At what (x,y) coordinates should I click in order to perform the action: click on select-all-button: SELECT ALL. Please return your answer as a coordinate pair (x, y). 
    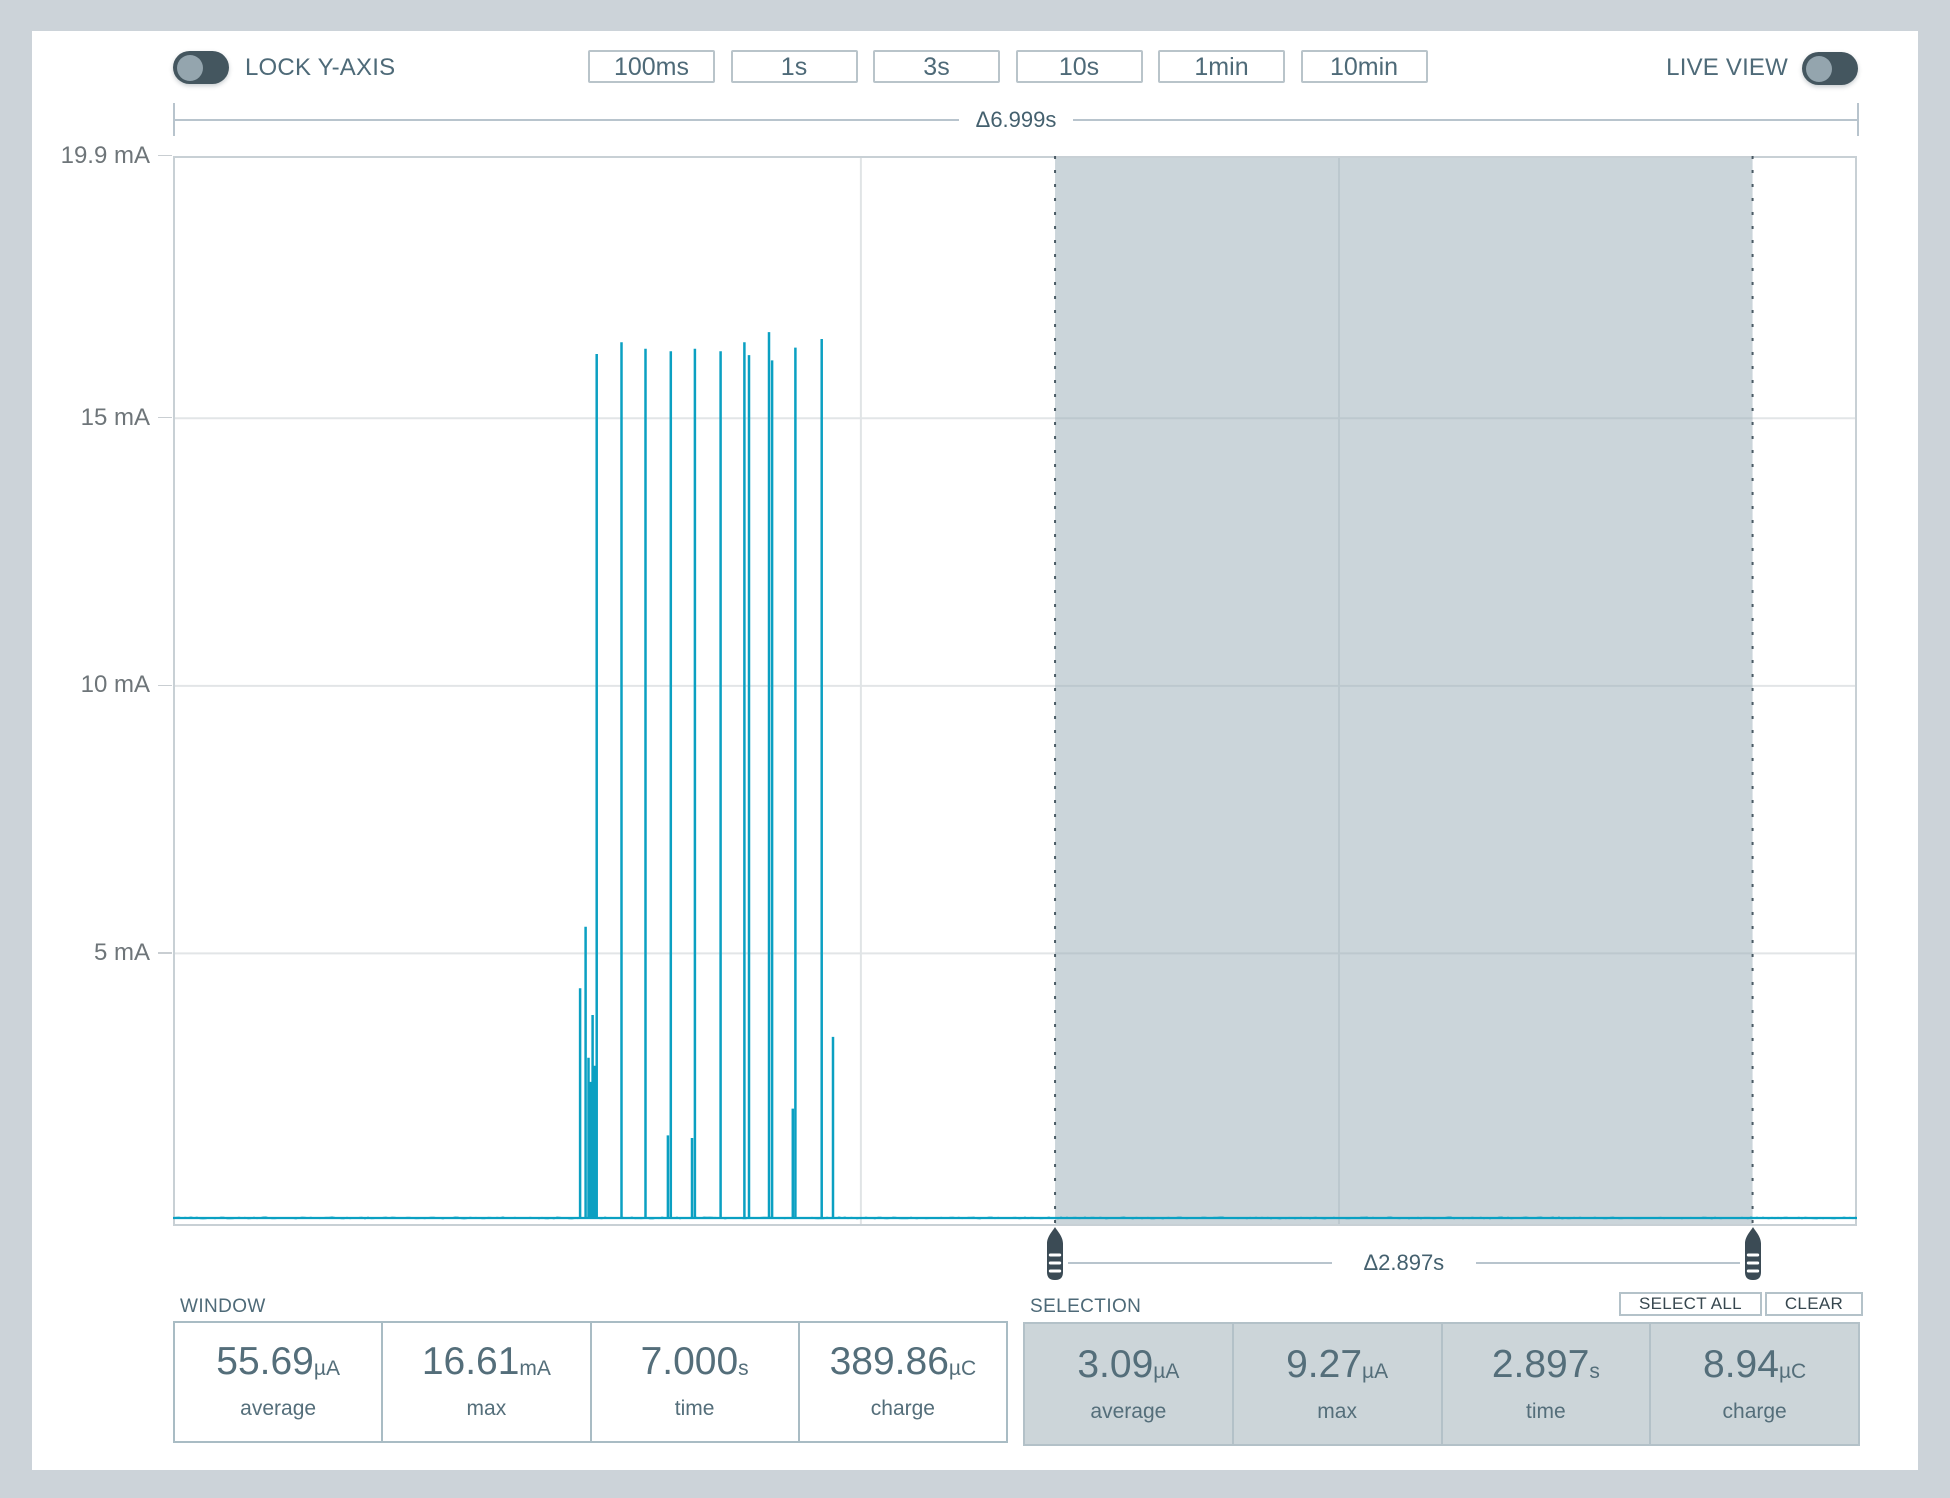
    Looking at the image, I should click on (1690, 1304).